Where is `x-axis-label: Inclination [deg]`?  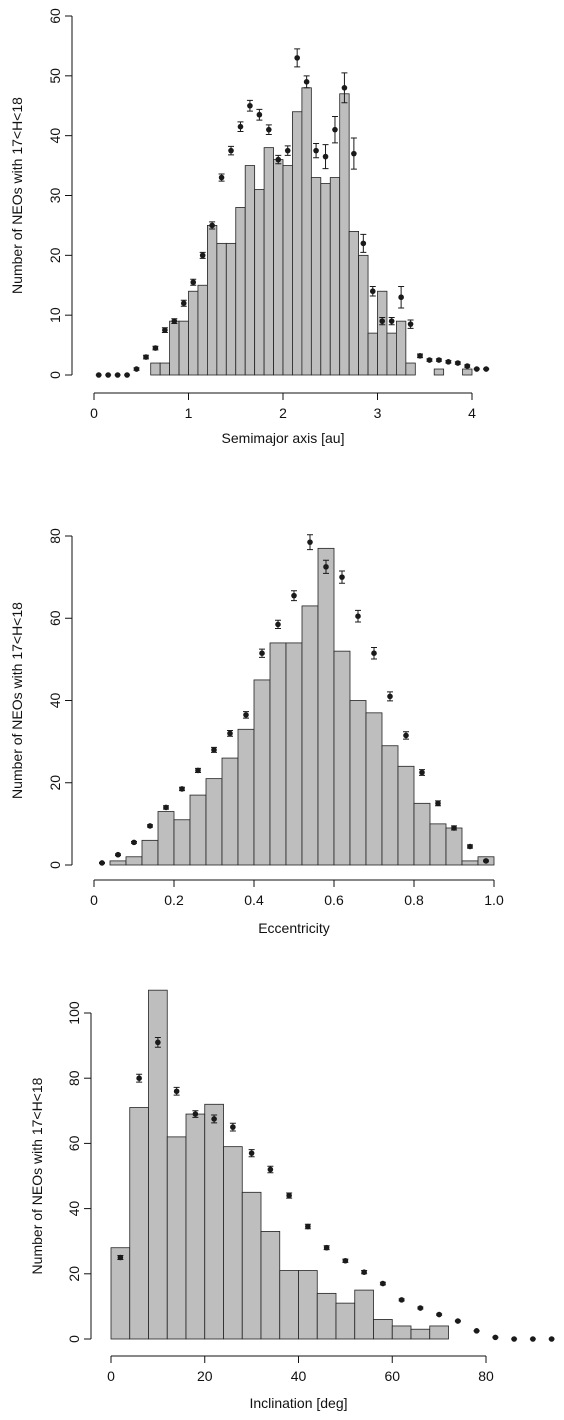
x-axis-label: Inclination [deg] is located at coordinates (298, 1403).